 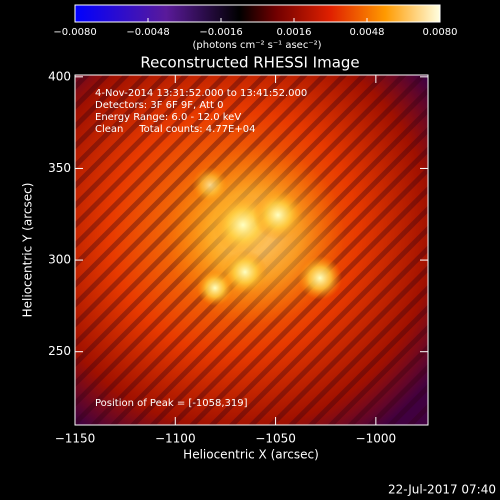 I want to click on colorbar-tick-label: 0.0080, so click(x=440, y=32).